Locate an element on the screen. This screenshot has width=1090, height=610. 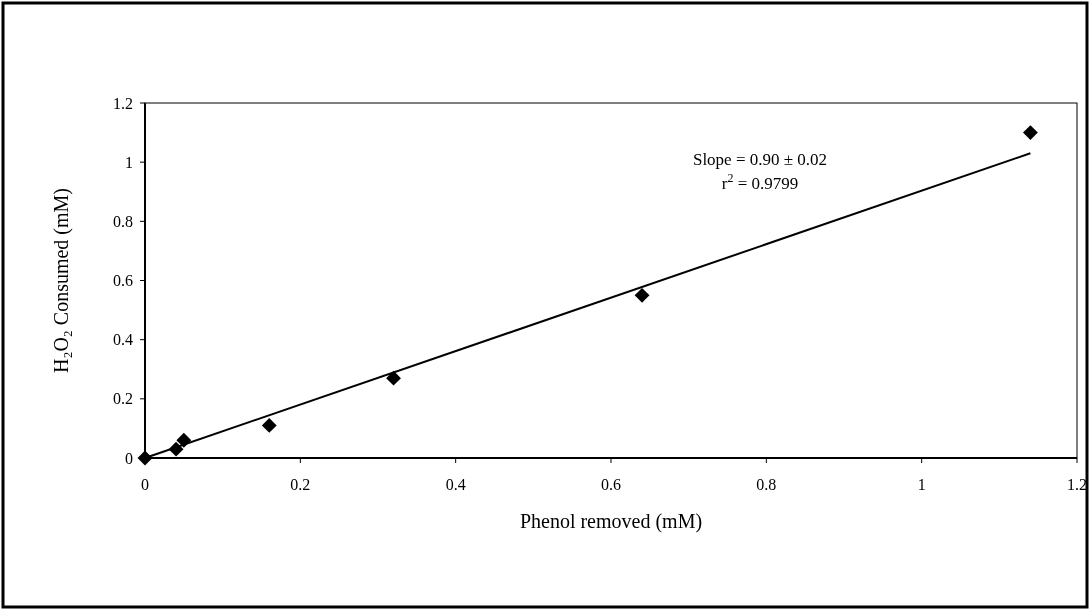
x-tick-label: 0.4 is located at coordinates (455, 484).